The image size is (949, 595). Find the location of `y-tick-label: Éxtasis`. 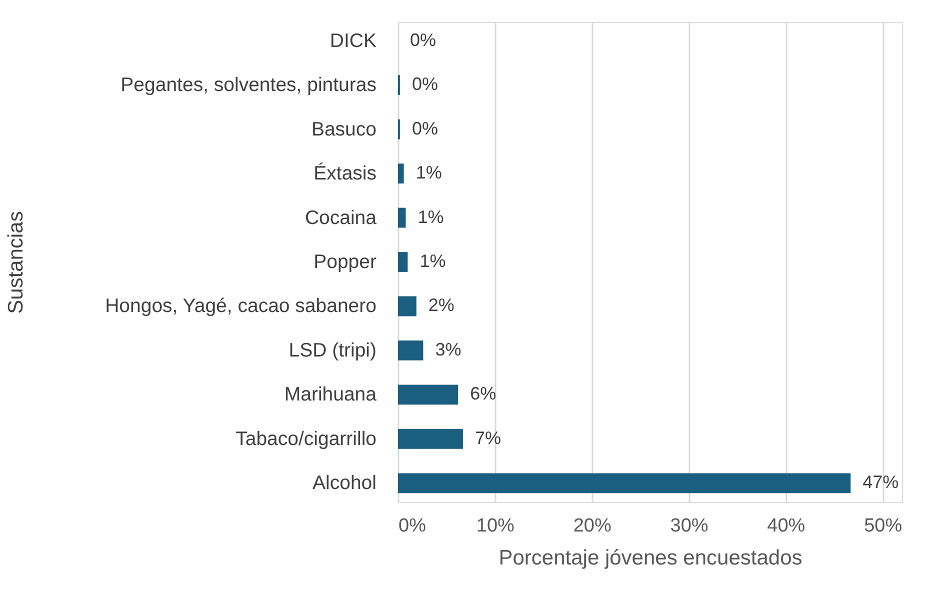

y-tick-label: Éxtasis is located at coordinates (345, 173).